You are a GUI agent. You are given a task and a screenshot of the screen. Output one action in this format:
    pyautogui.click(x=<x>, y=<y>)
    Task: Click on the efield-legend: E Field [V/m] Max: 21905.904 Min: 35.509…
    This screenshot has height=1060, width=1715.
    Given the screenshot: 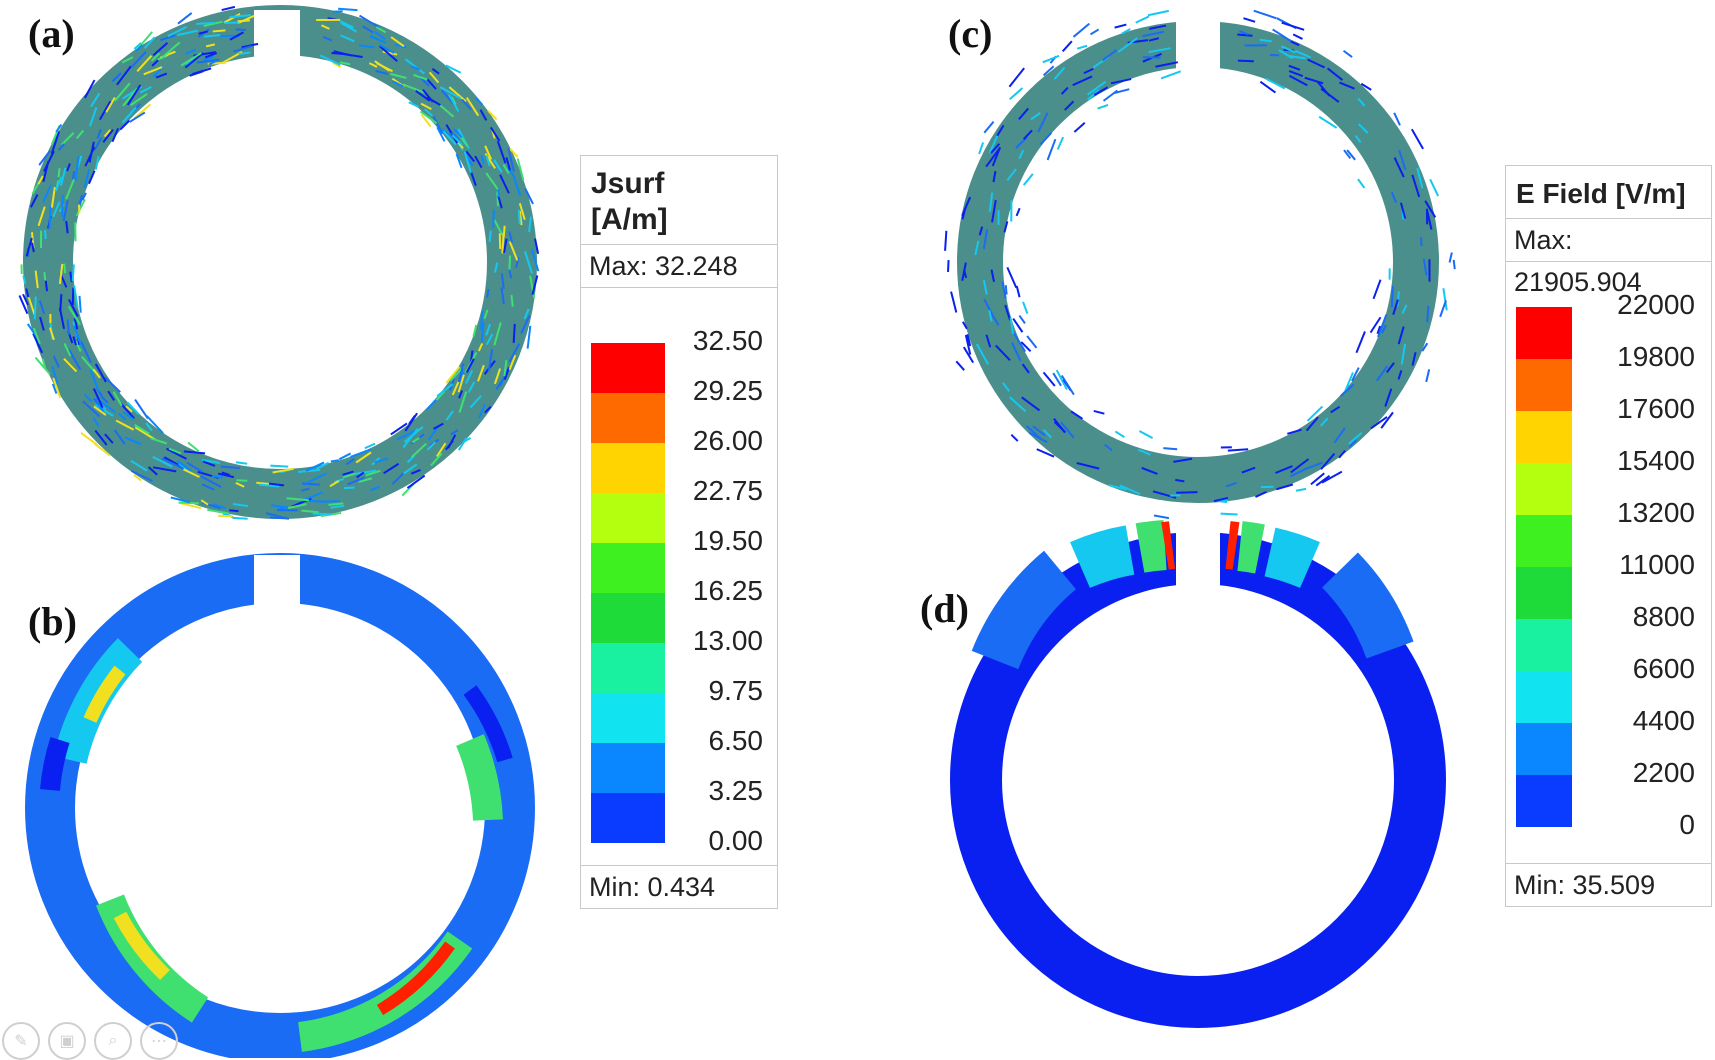 What is the action you would take?
    pyautogui.click(x=1608, y=536)
    